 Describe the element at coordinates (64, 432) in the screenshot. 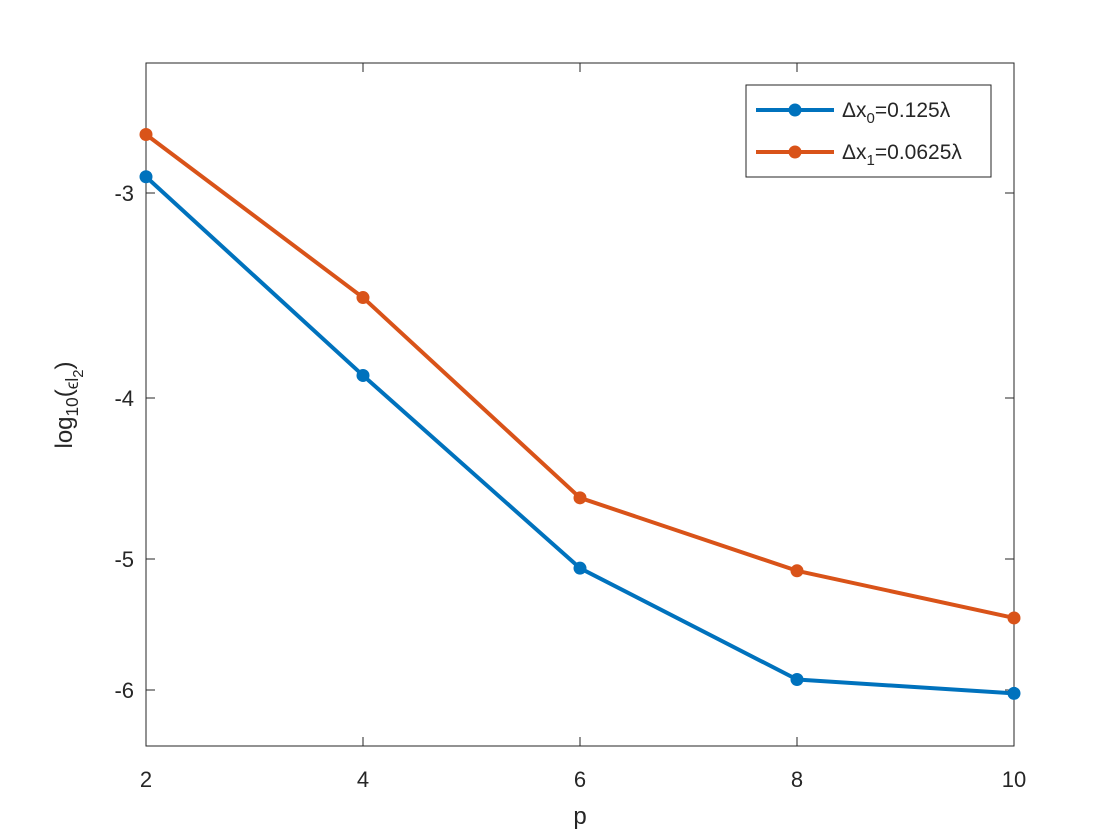

I see `label-part: log` at that location.